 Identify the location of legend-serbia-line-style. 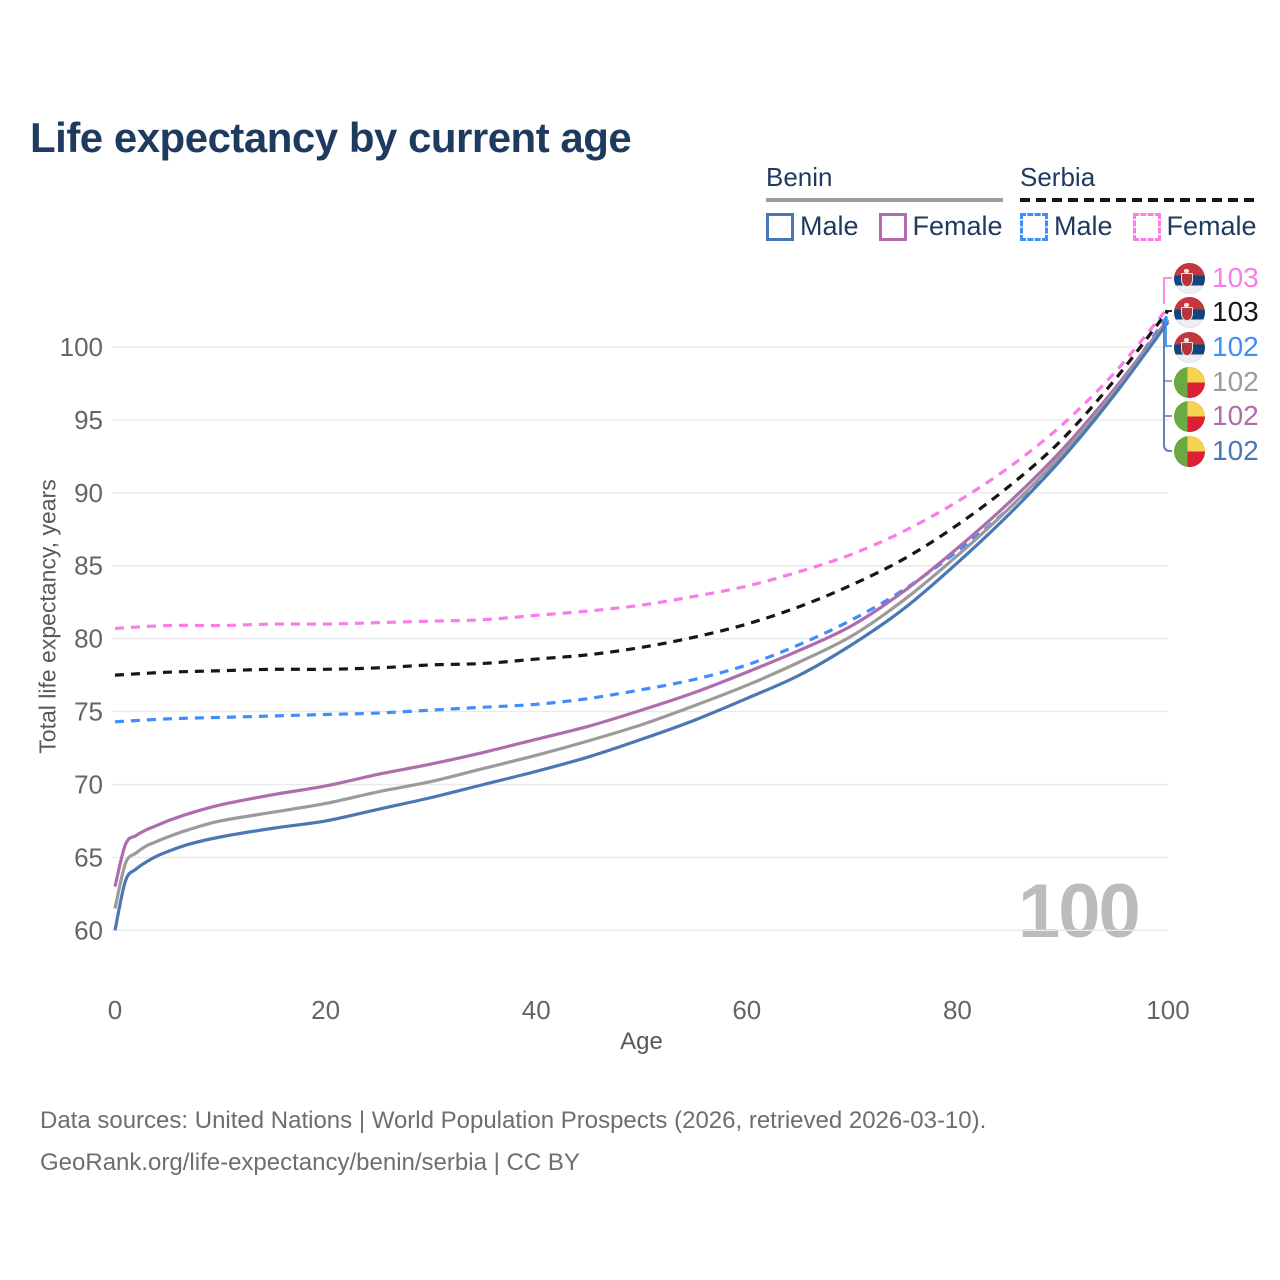
(1138, 200).